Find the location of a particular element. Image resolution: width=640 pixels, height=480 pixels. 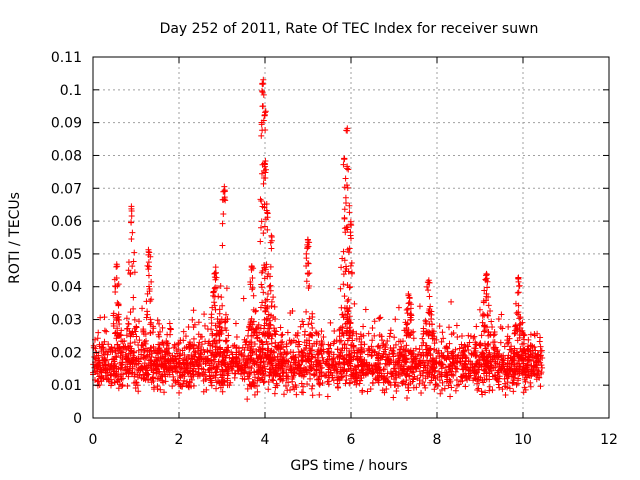

x-tick-label: 8 is located at coordinates (437, 440).